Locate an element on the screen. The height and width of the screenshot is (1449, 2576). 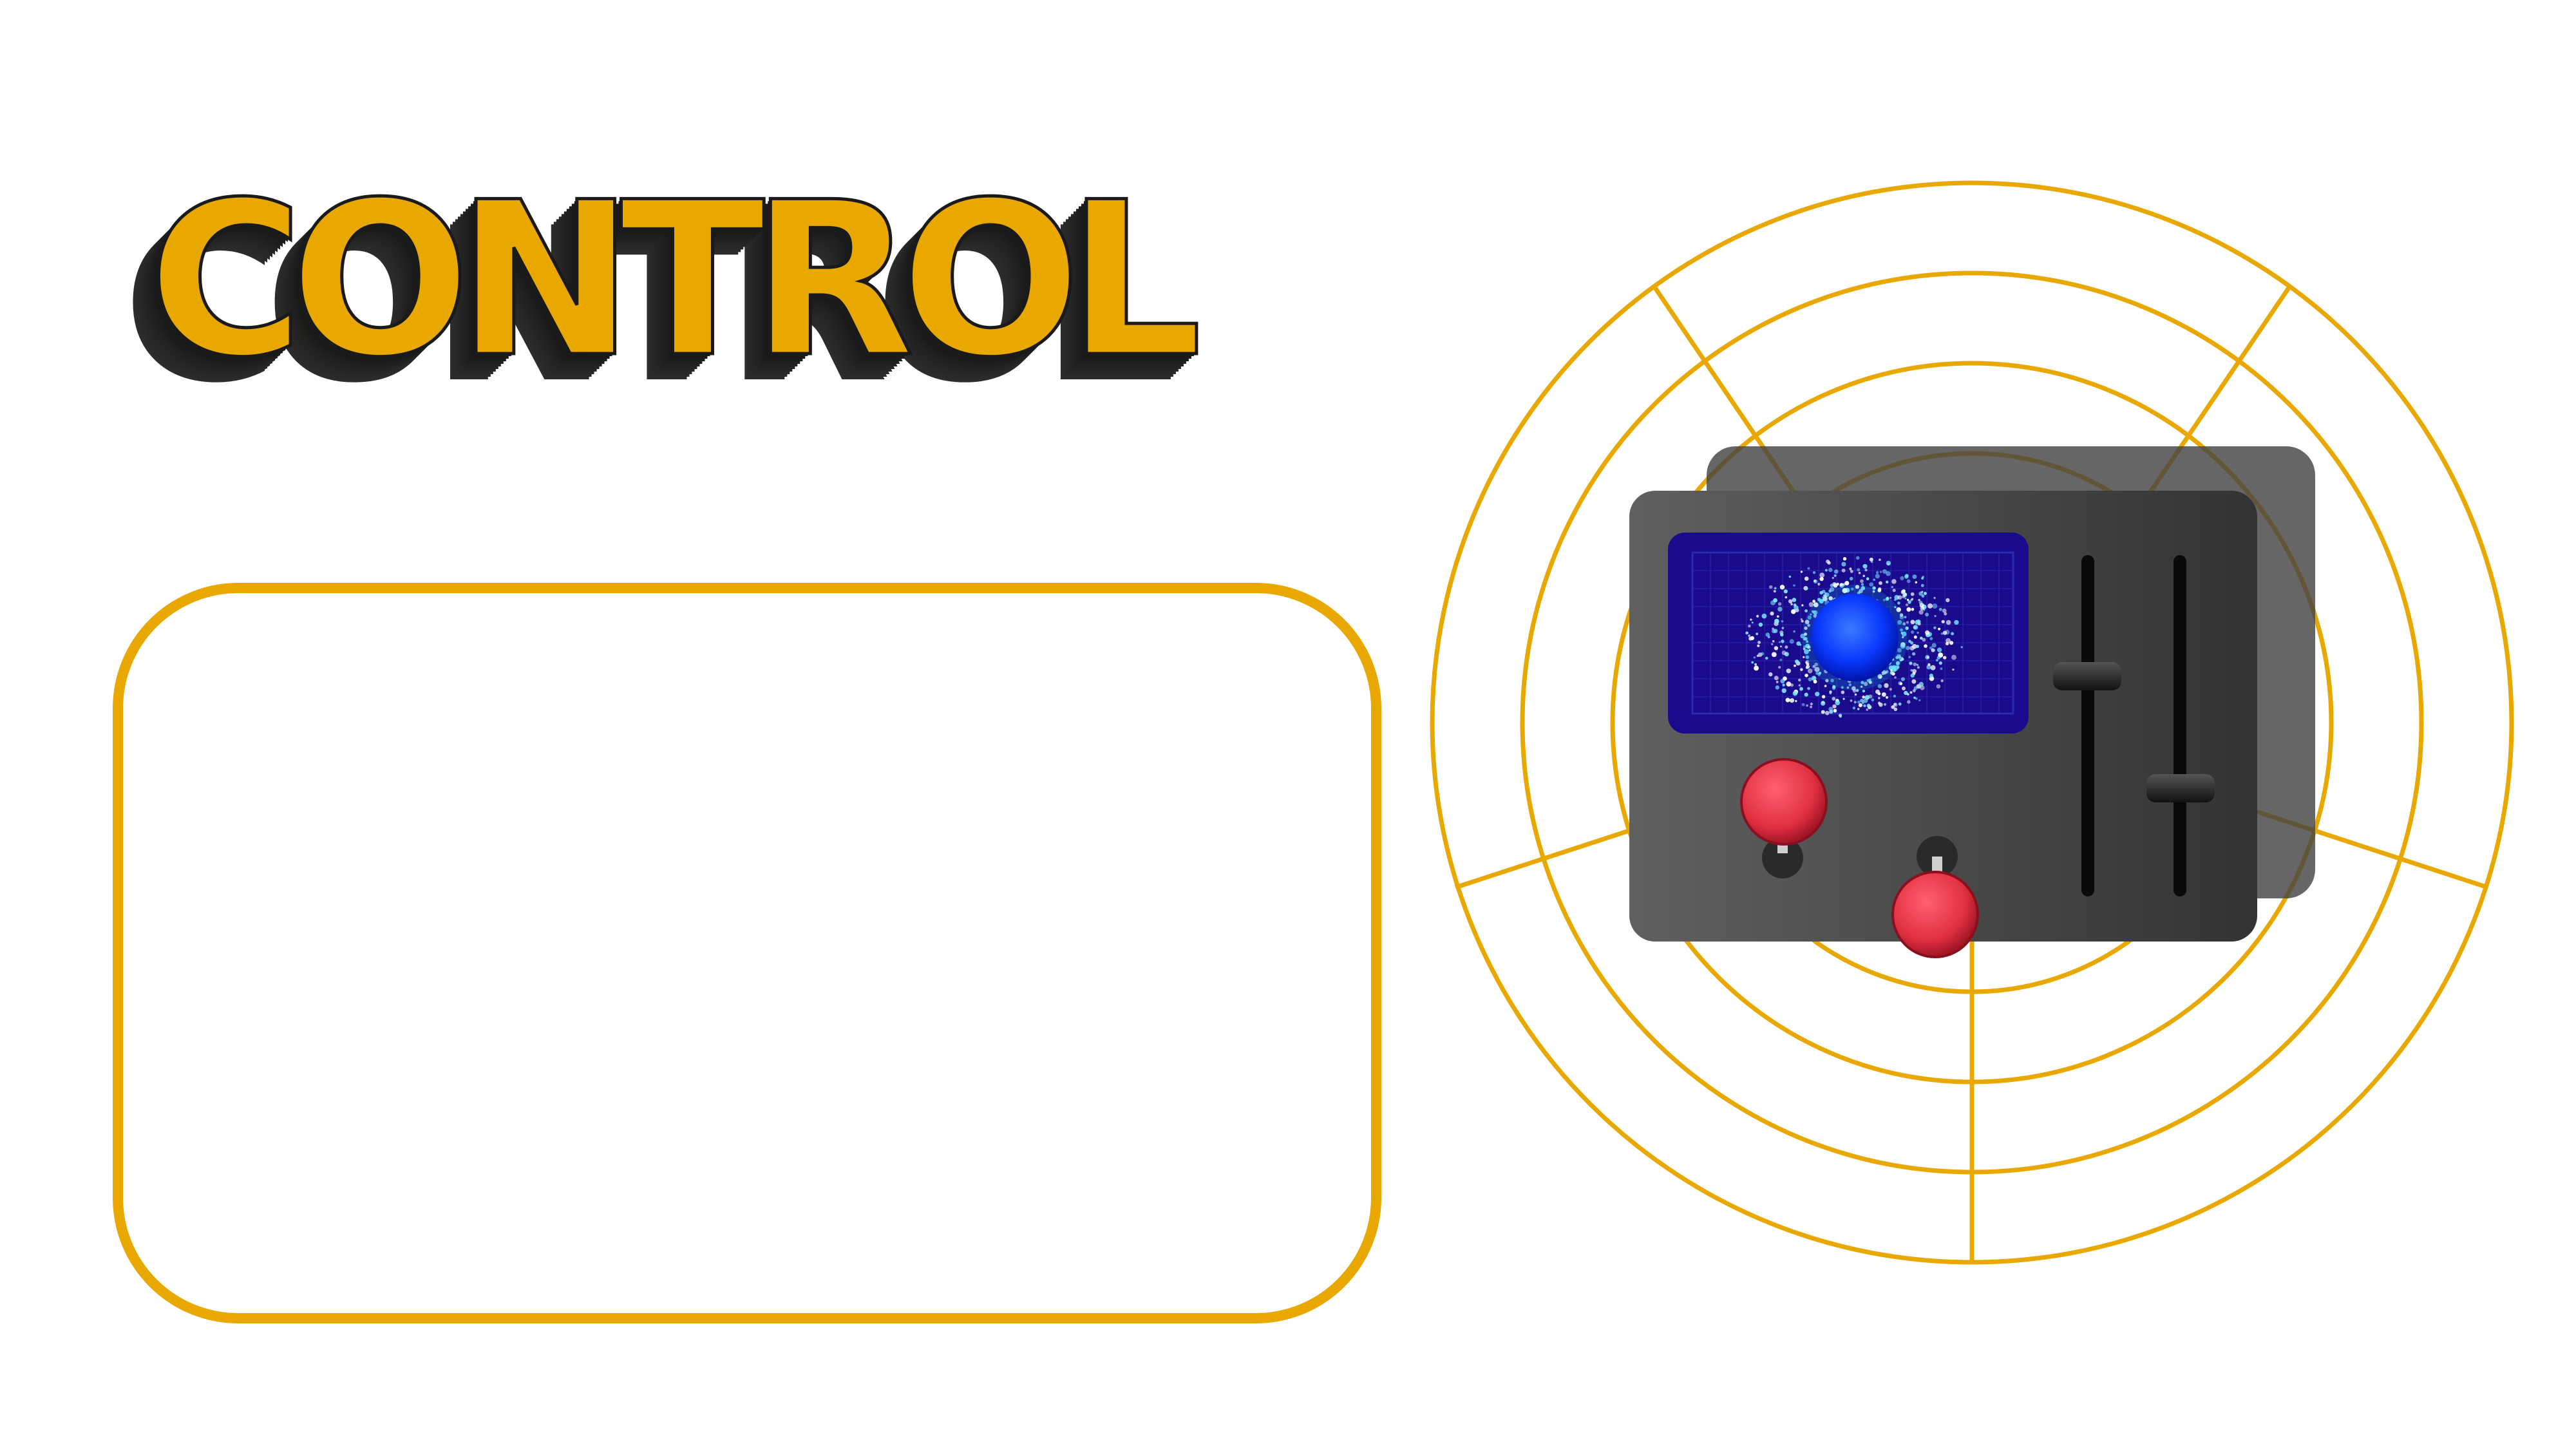
joystick-left is located at coordinates (1784, 818).